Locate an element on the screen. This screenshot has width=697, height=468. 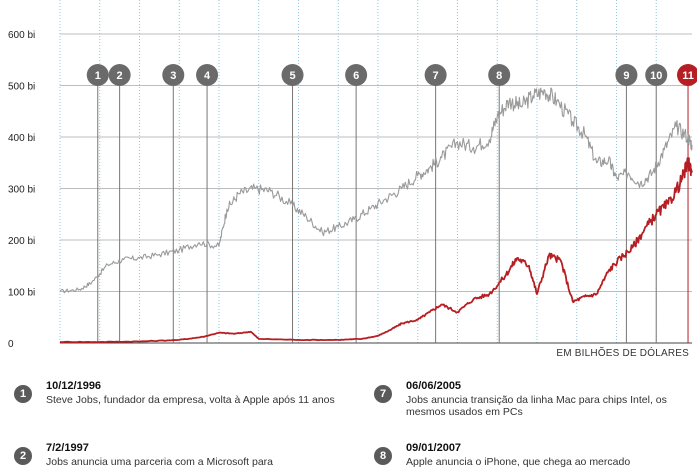
event-marker-number: 8 is located at coordinates (499, 76).